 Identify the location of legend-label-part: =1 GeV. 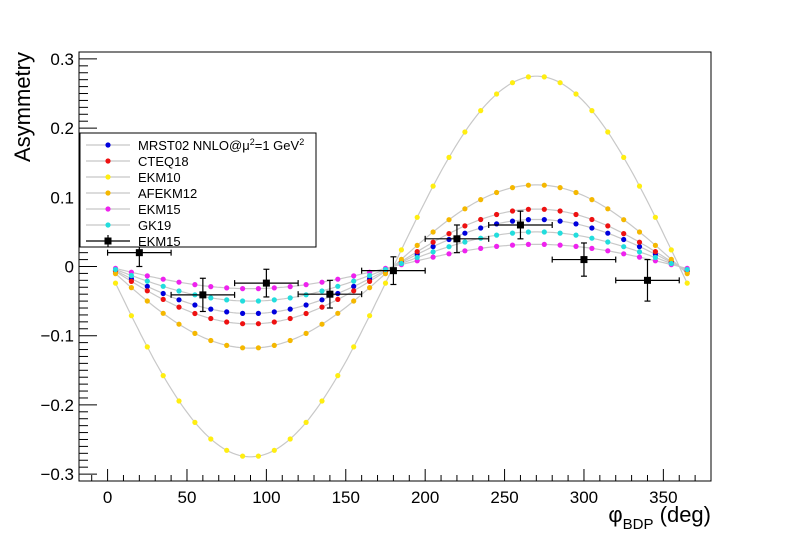
(277, 145).